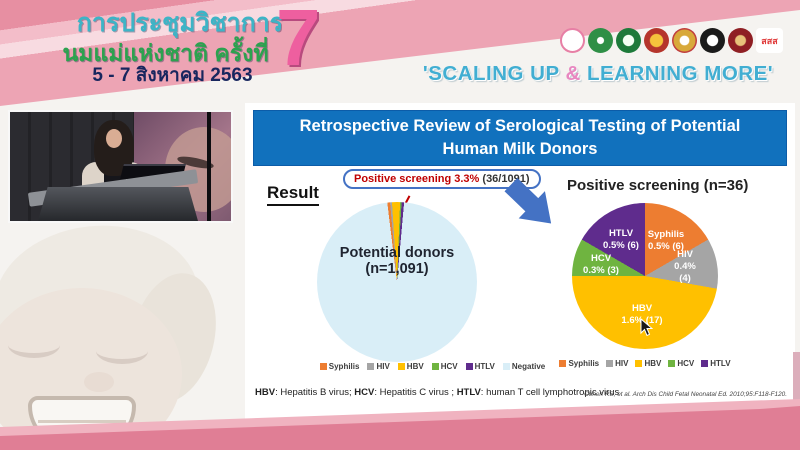  What do you see at coordinates (99, 382) in the screenshot?
I see `baby-nose` at bounding box center [99, 382].